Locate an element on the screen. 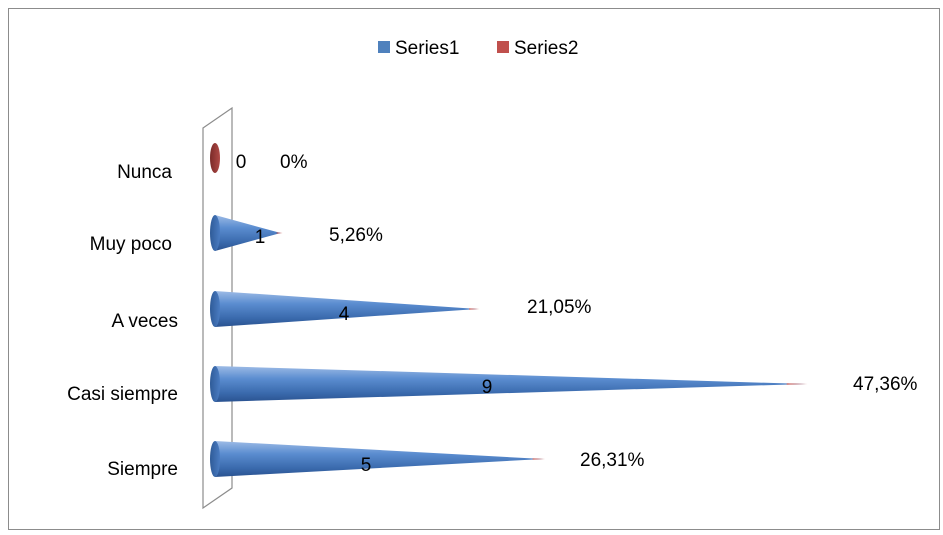 The image size is (943, 535). legend: Series1 Series2 is located at coordinates (478, 48).